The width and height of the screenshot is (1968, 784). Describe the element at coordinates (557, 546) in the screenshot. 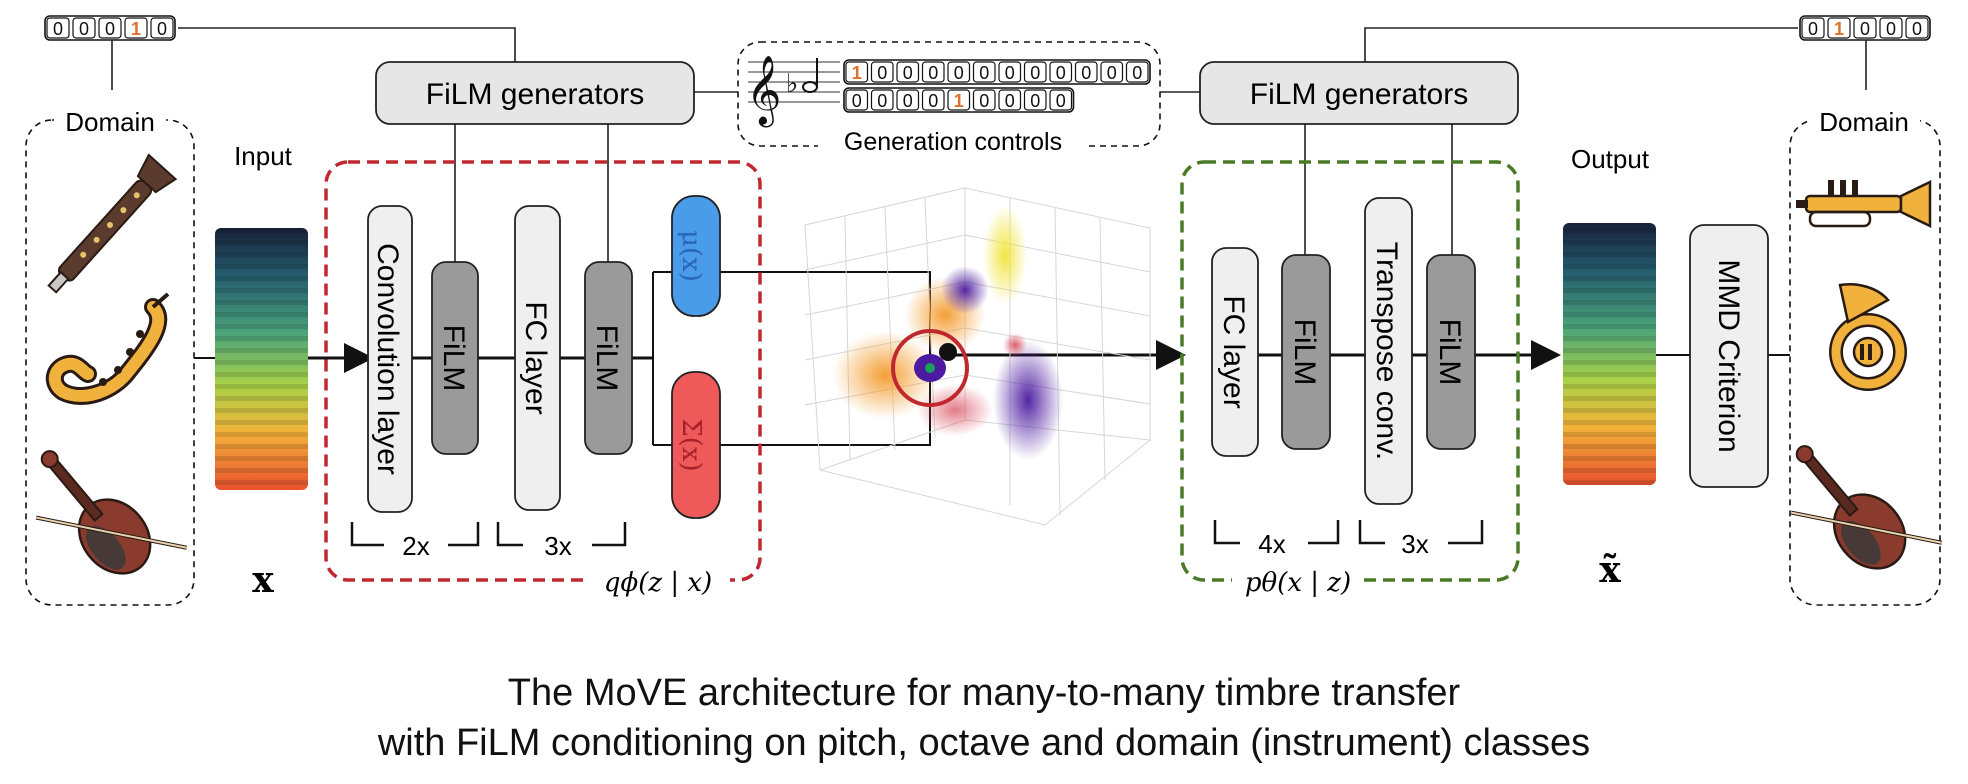

I see `repeat-3x-label: 3x` at that location.